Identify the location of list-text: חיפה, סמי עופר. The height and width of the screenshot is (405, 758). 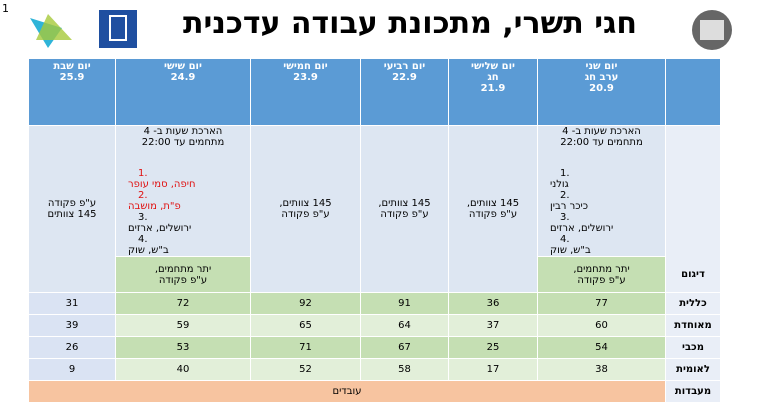
(162, 184).